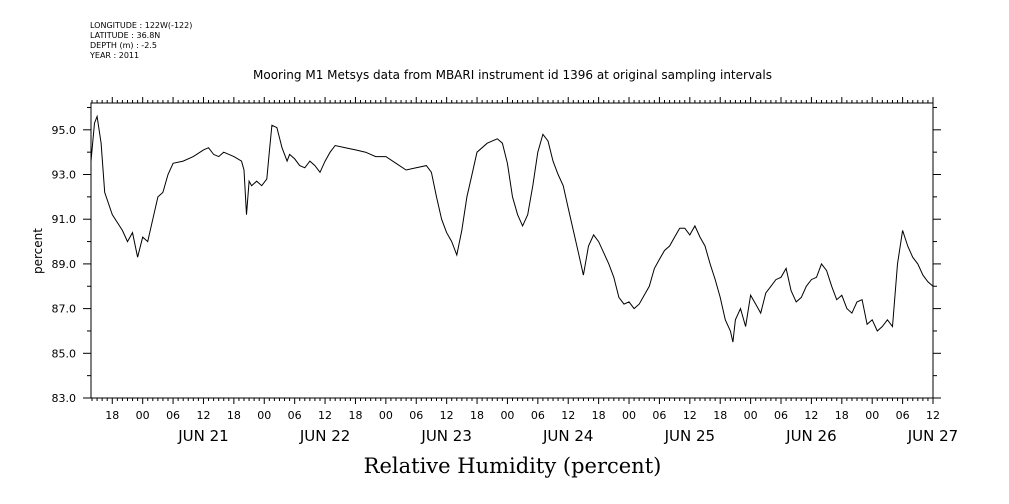 The height and width of the screenshot is (504, 1009). Describe the element at coordinates (64, 264) in the screenshot. I see `y-tick-label: 89.0` at that location.